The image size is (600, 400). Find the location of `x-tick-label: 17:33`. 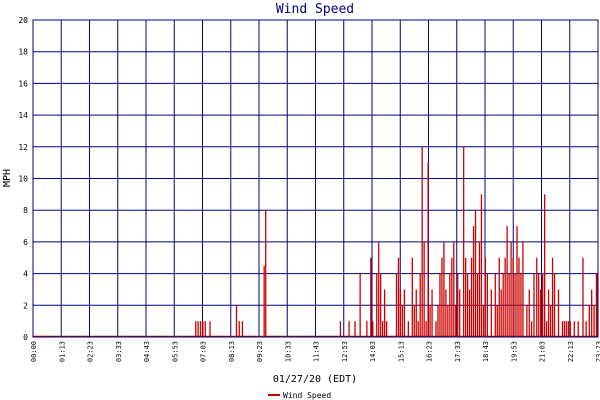

x-tick-label: 17:33 is located at coordinates (458, 351).